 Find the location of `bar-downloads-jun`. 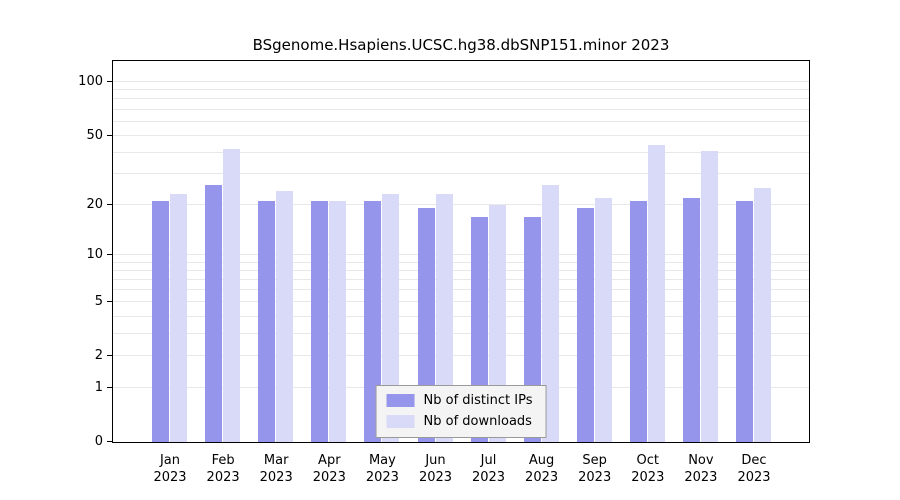

bar-downloads-jun is located at coordinates (444, 318).